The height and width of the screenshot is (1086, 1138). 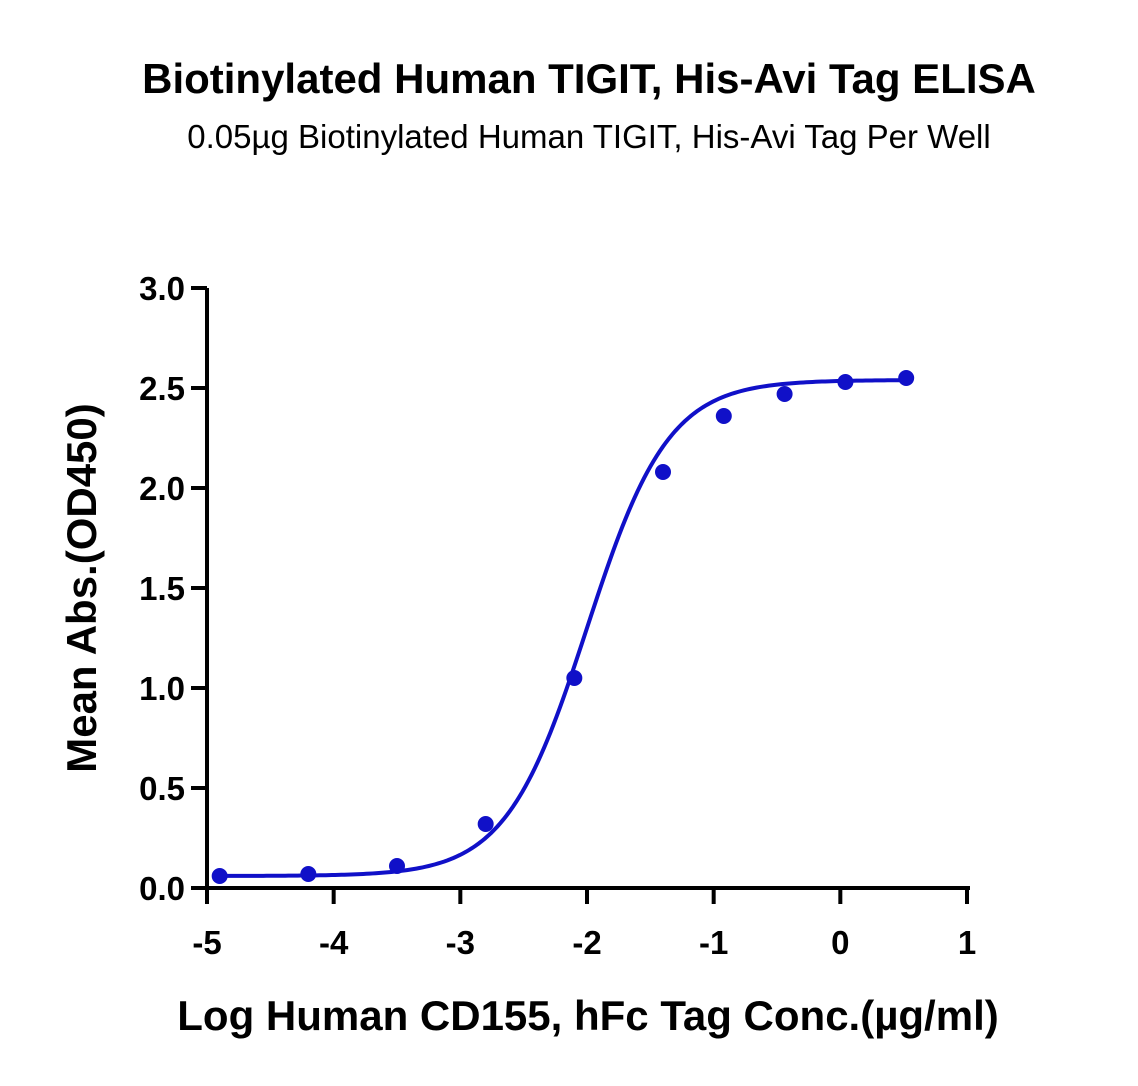 I want to click on y-axis-label: Mean Abs.(OD450), so click(x=81, y=588).